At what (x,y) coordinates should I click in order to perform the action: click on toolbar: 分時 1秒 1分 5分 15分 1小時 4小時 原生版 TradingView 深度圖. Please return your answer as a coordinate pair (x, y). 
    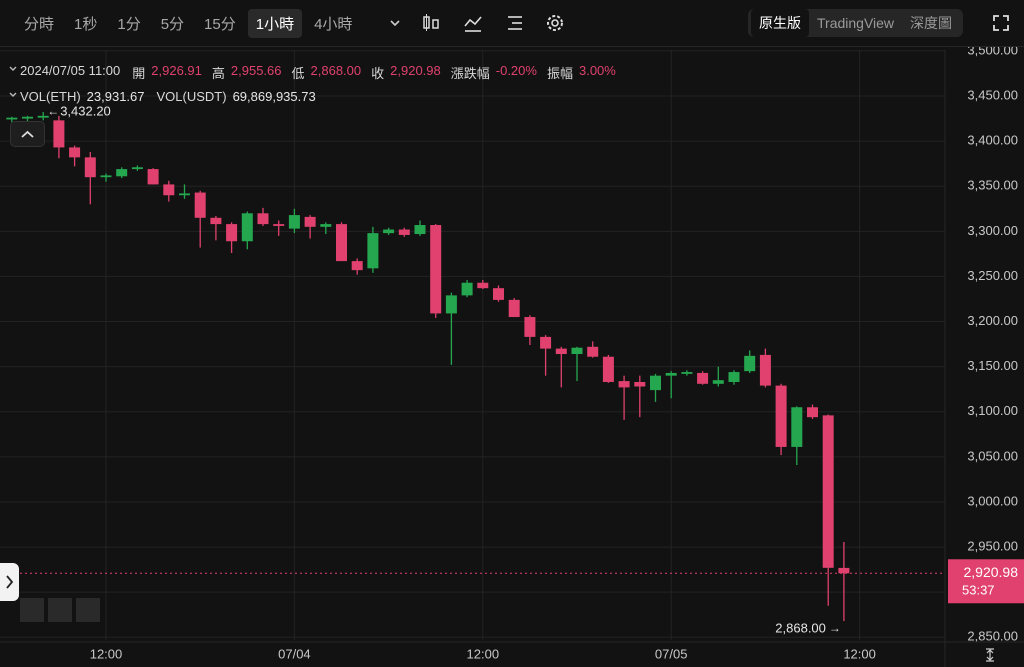
    Looking at the image, I should click on (512, 23).